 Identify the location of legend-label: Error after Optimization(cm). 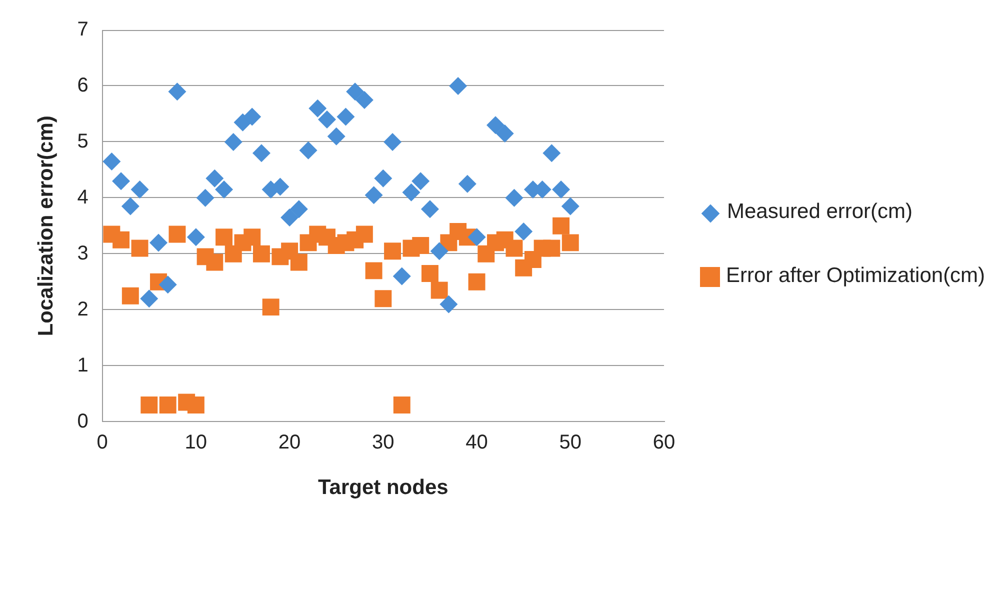
(856, 276).